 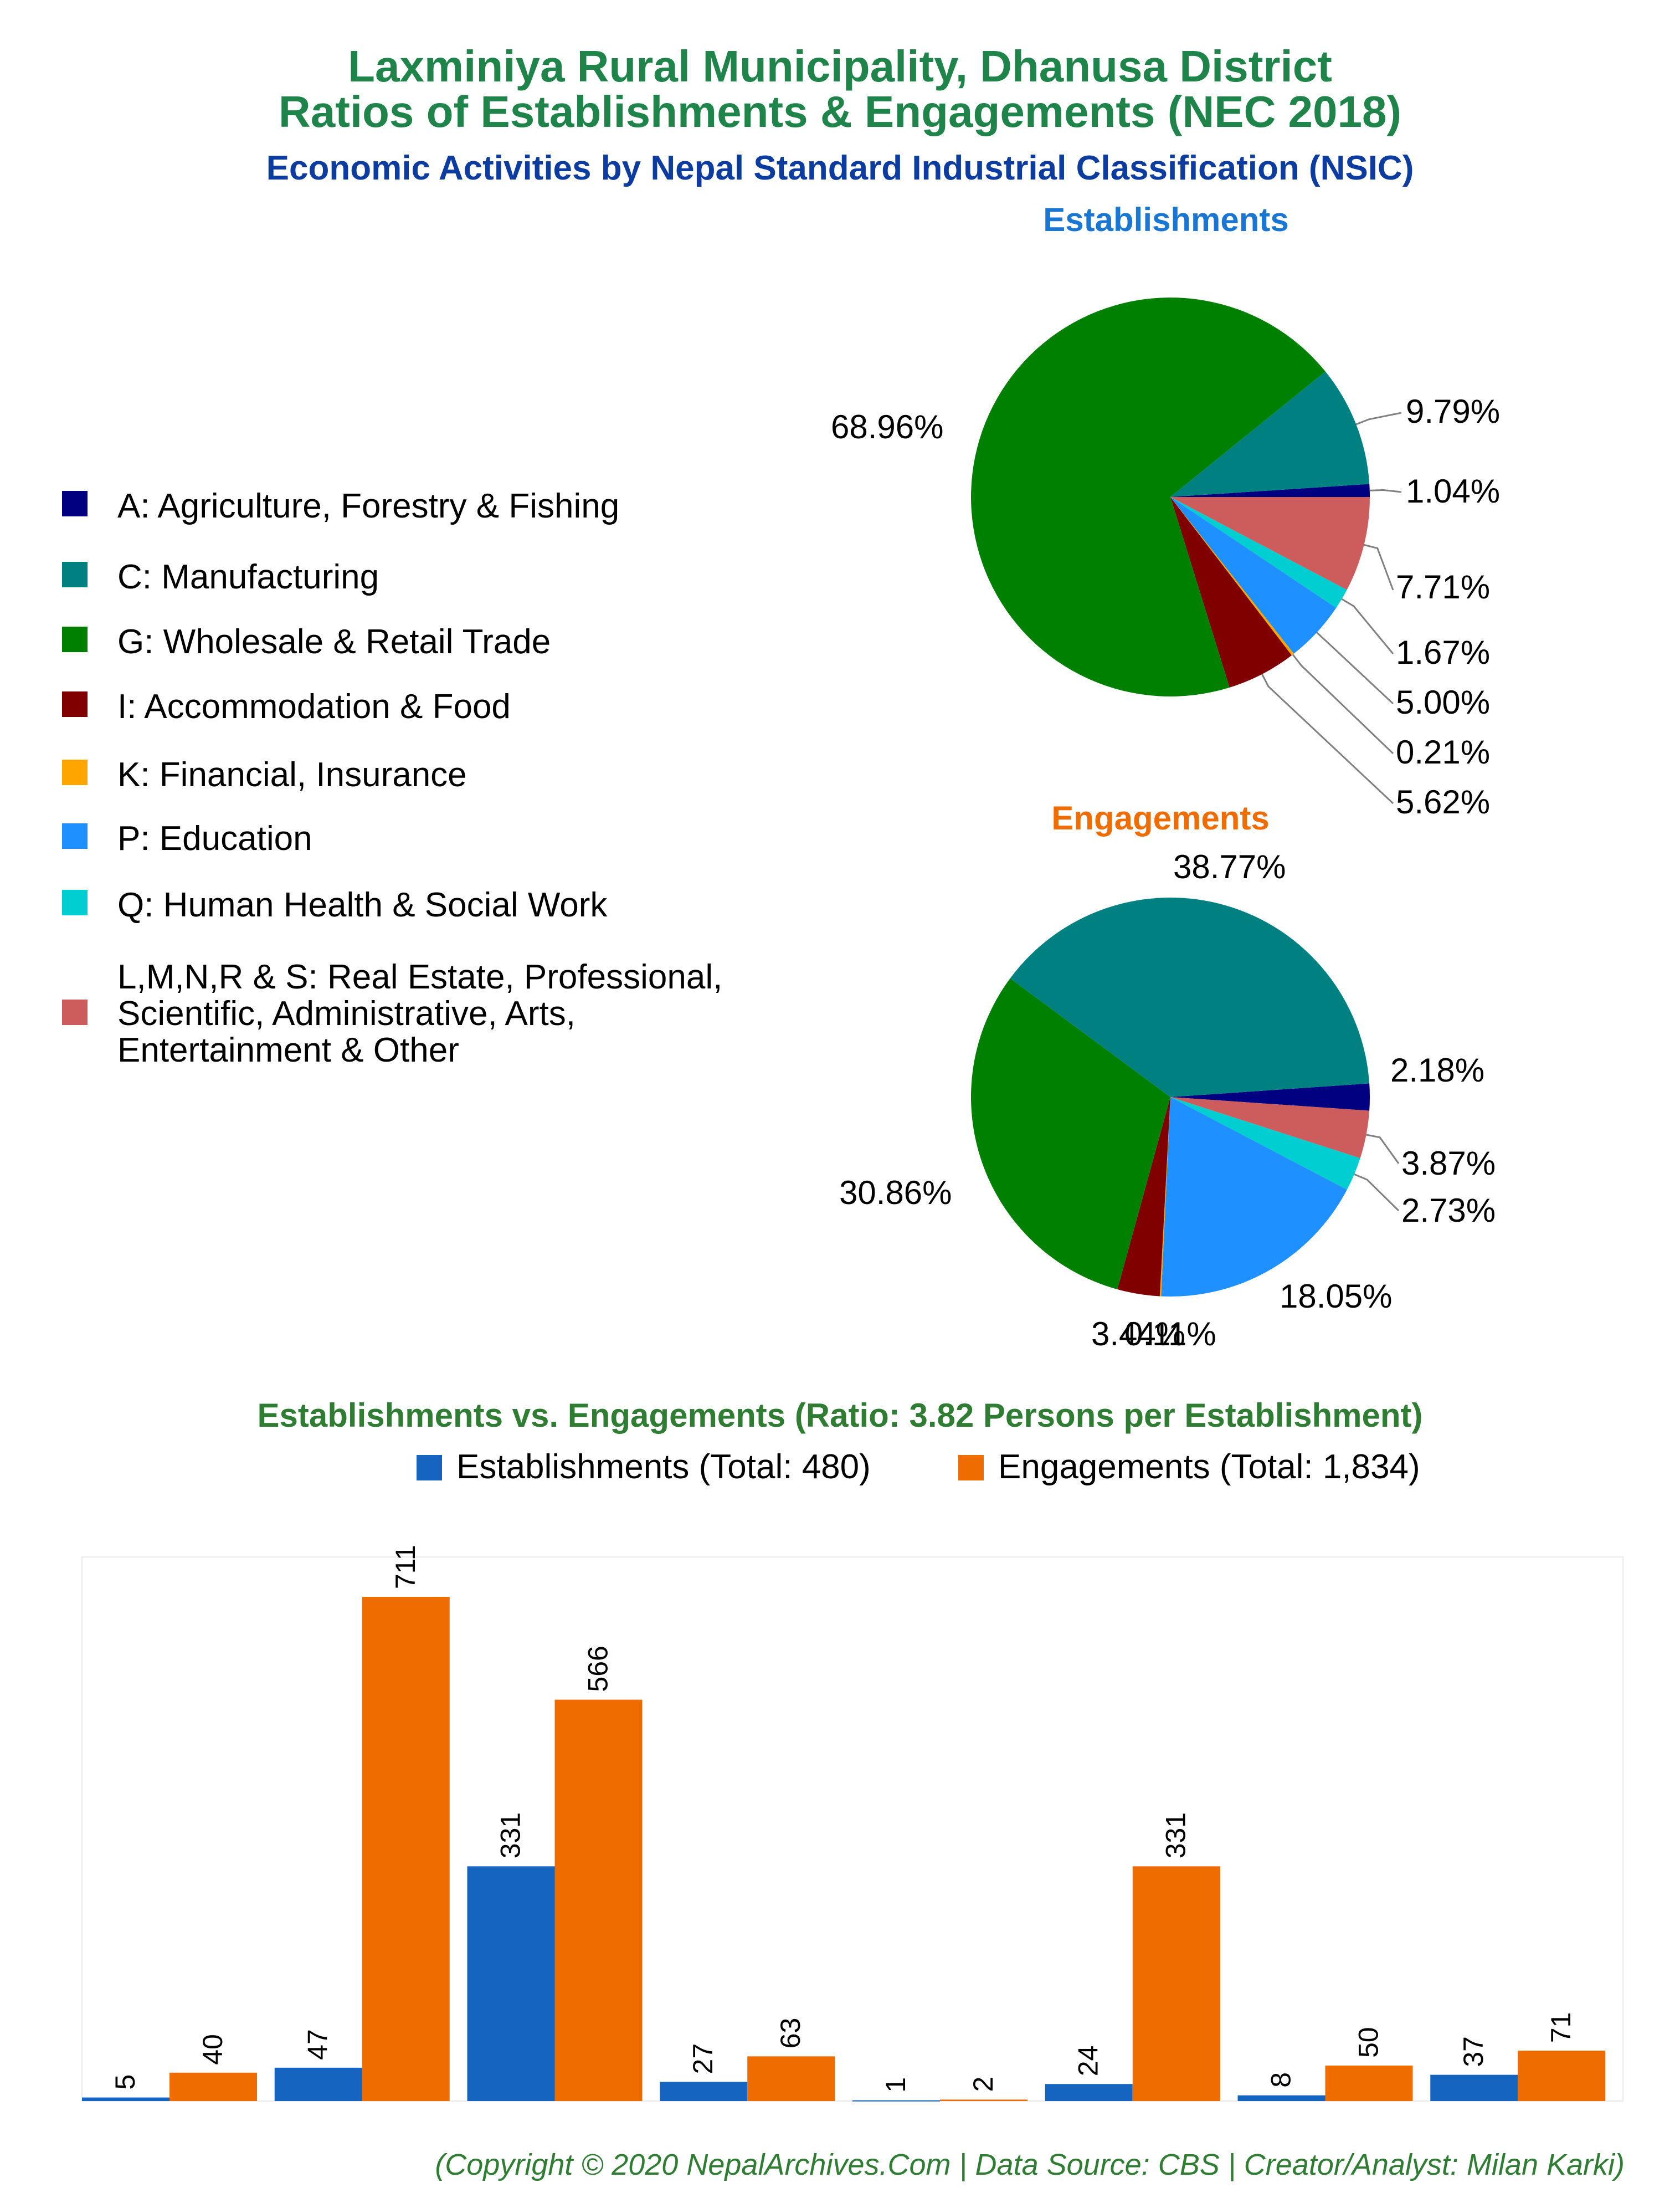 What do you see at coordinates (1437, 1070) in the screenshot?
I see `eng-label-a: 2.18%` at bounding box center [1437, 1070].